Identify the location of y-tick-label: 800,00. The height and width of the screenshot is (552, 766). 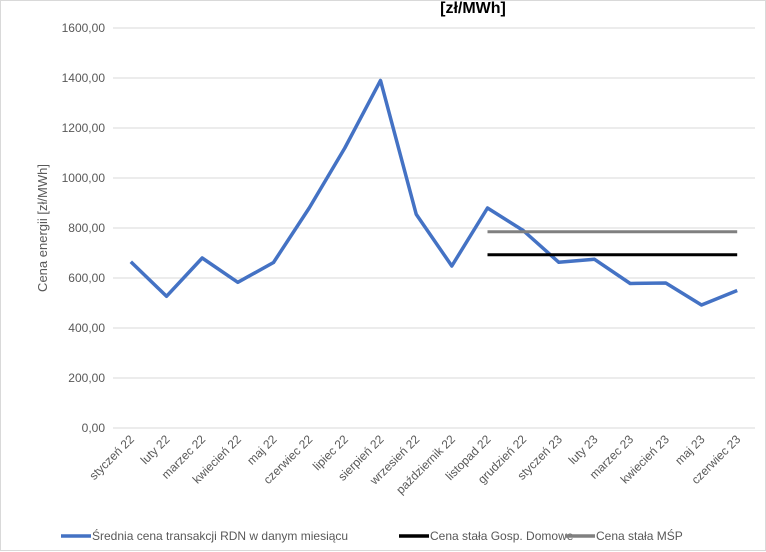
(86, 228).